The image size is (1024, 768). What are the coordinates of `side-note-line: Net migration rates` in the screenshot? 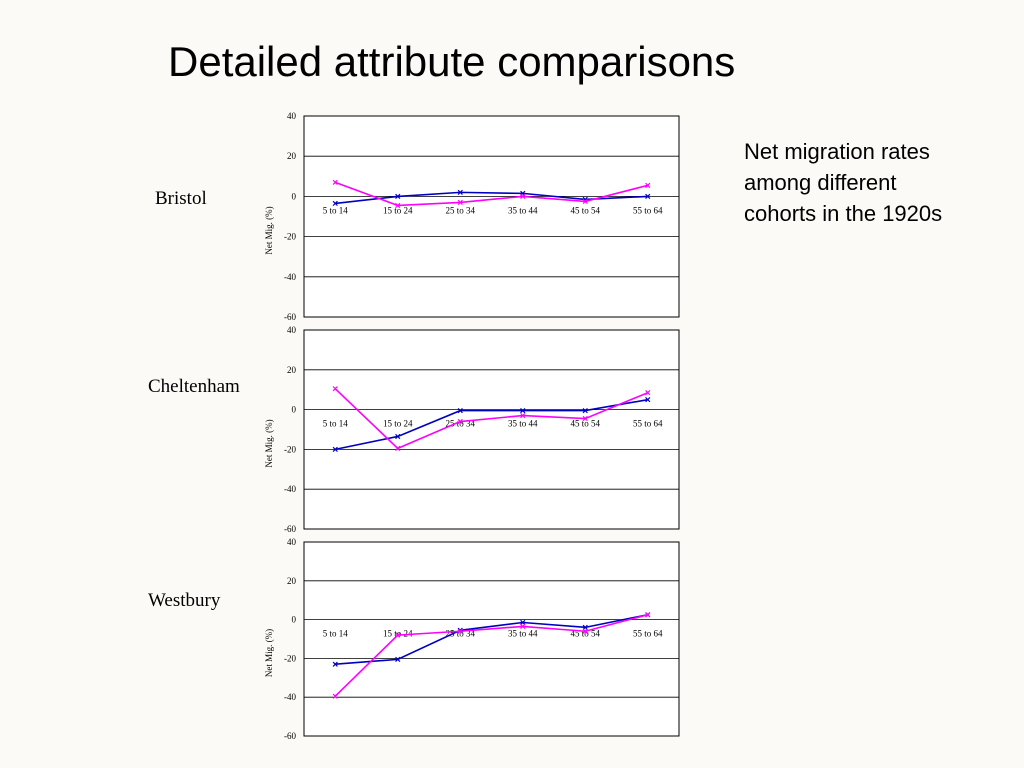 It's located at (837, 151).